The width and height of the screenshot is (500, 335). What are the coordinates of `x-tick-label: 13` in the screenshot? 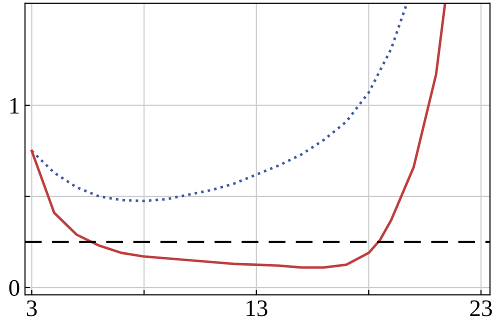 It's located at (257, 308).